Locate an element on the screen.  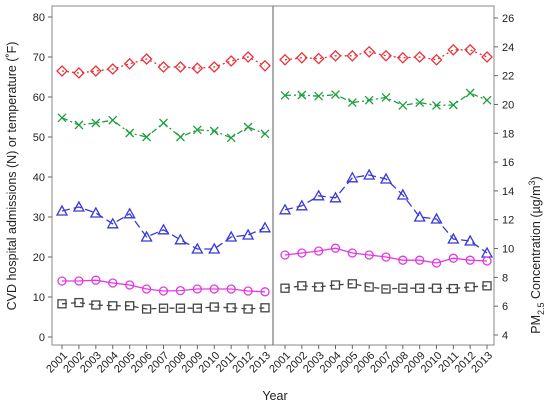
y-tick-label-left: 80 is located at coordinates (39, 18).